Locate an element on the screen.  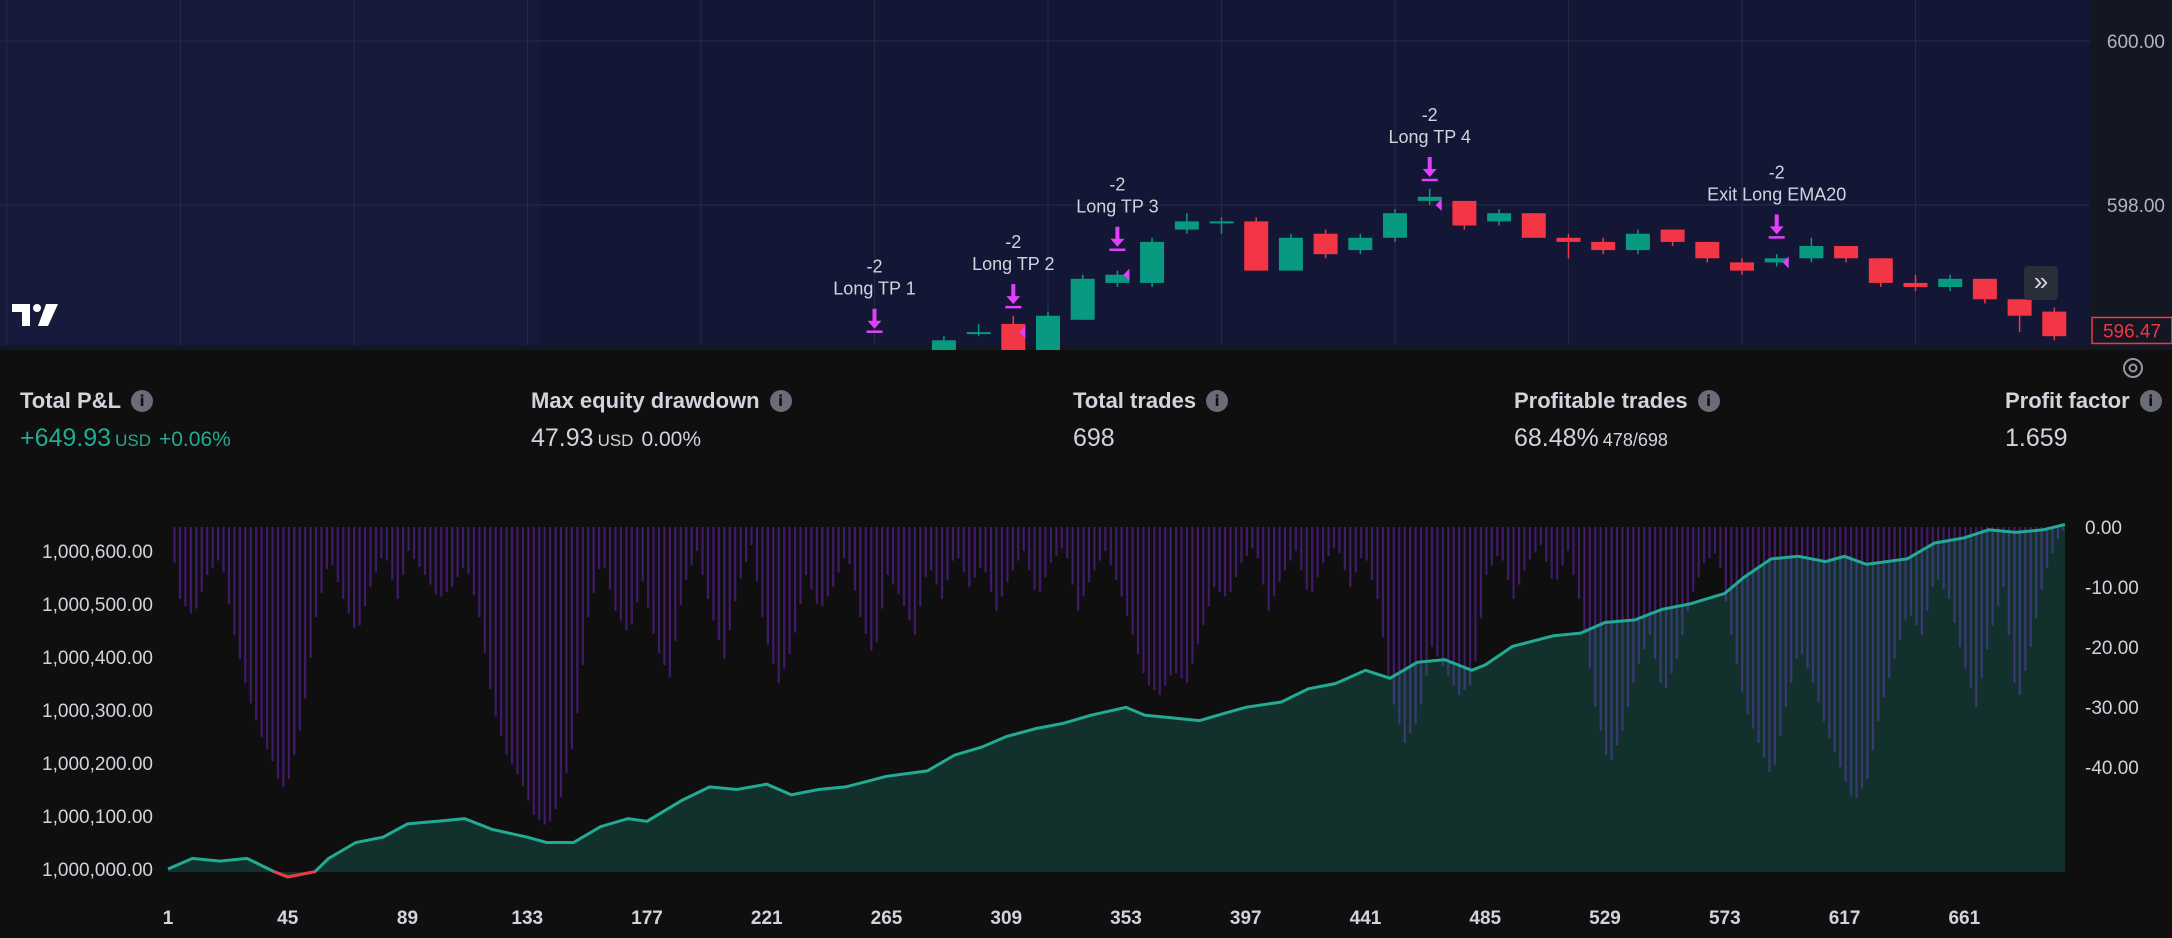
trade-marker-label: Long TP 1 is located at coordinates (874, 289).